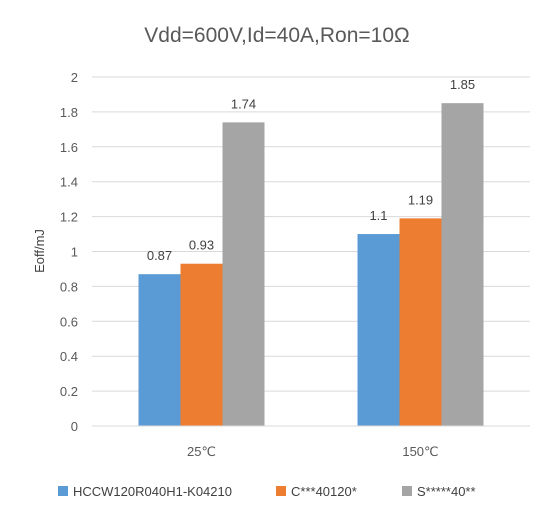 The image size is (555, 520). Describe the element at coordinates (201, 245) in the screenshot. I see `data-label: 0.93` at that location.